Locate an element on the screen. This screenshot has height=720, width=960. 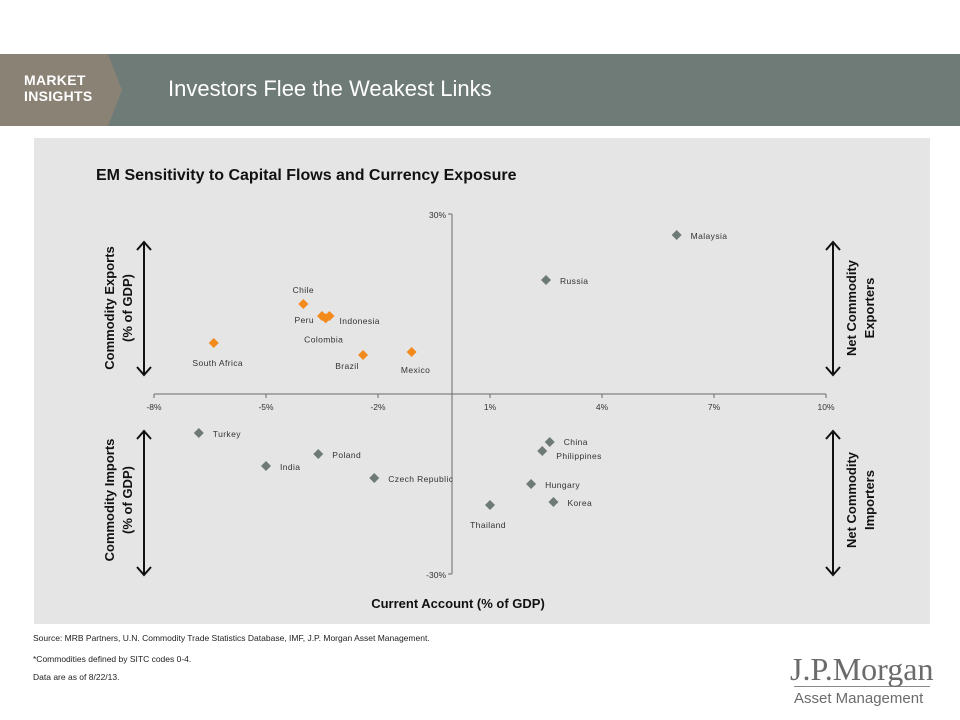
point-korea is located at coordinates (553, 502).